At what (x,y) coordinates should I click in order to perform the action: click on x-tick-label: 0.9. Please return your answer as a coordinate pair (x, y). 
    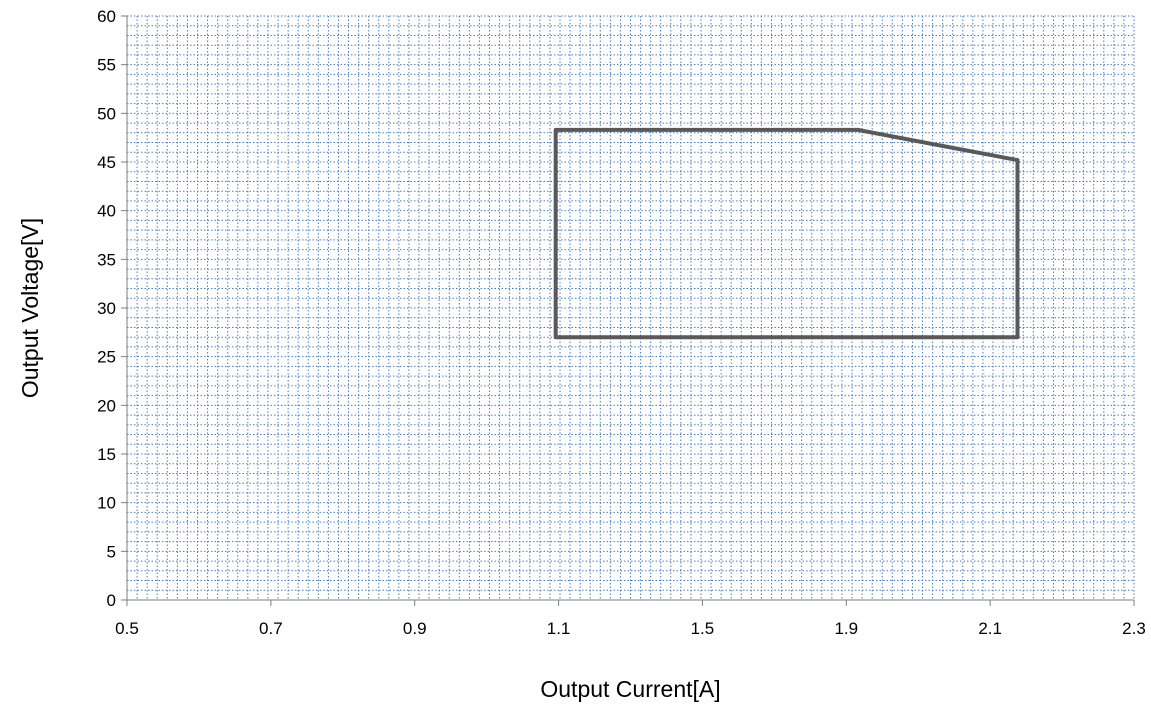
    Looking at the image, I should click on (415, 628).